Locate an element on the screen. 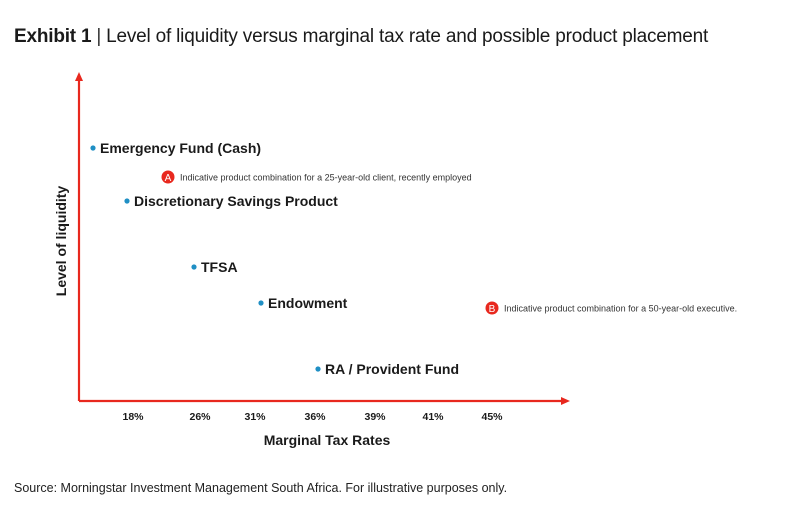 This screenshot has height=525, width=811. annotation-marker-letter: B is located at coordinates (492, 309).